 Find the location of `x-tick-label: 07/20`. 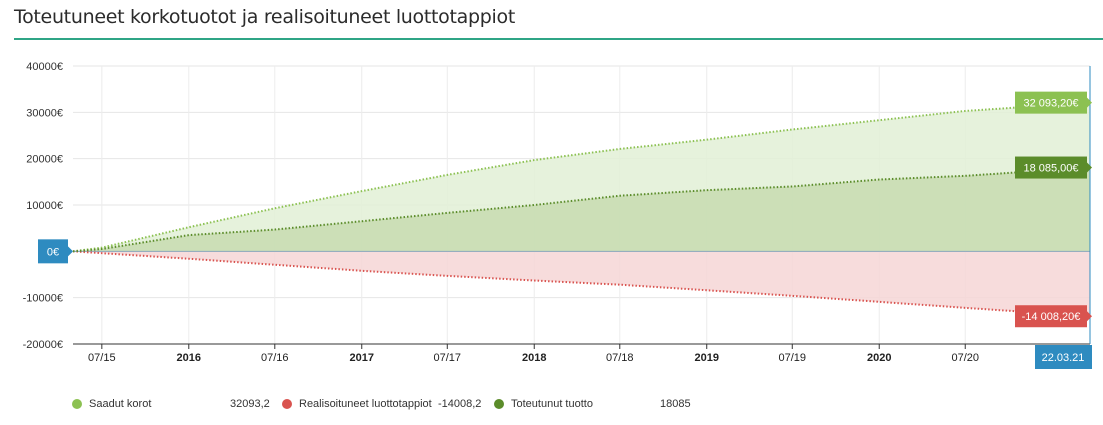

x-tick-label: 07/20 is located at coordinates (965, 358).